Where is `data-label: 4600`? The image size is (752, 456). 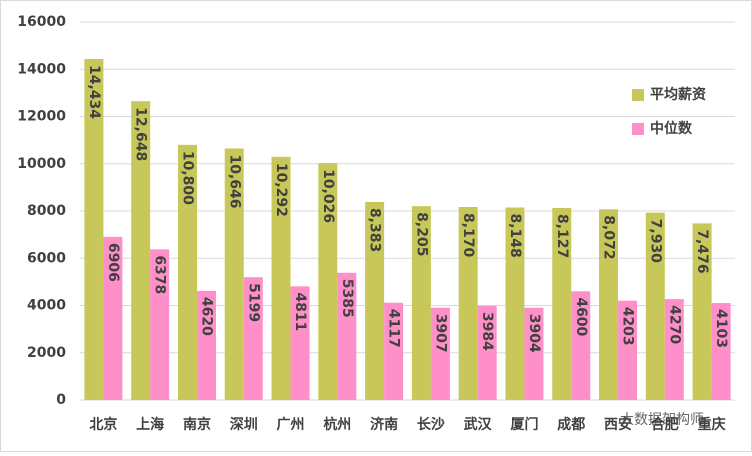 data-label: 4600 is located at coordinates (581, 316).